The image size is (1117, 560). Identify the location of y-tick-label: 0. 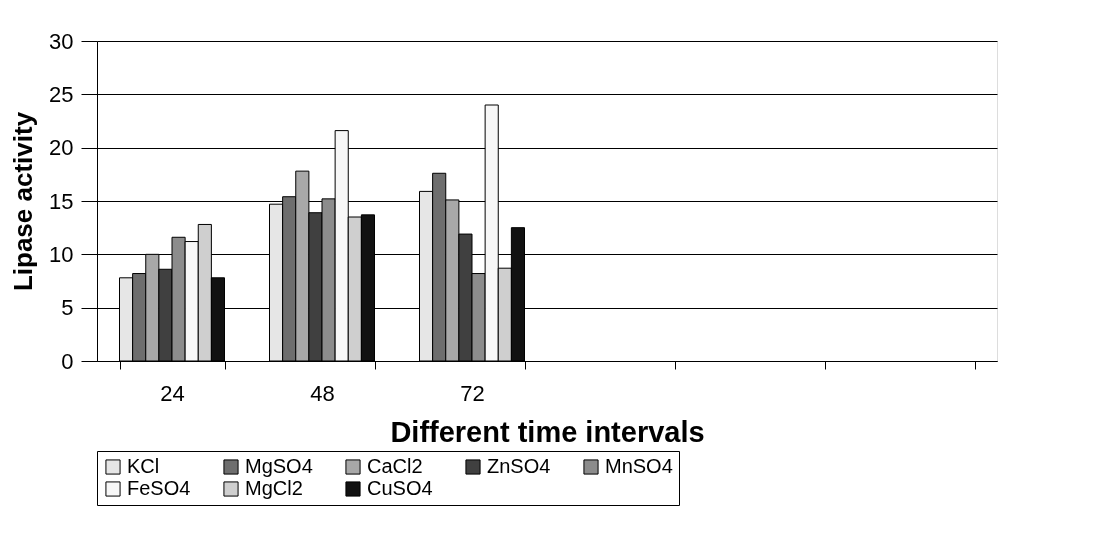
(67, 361).